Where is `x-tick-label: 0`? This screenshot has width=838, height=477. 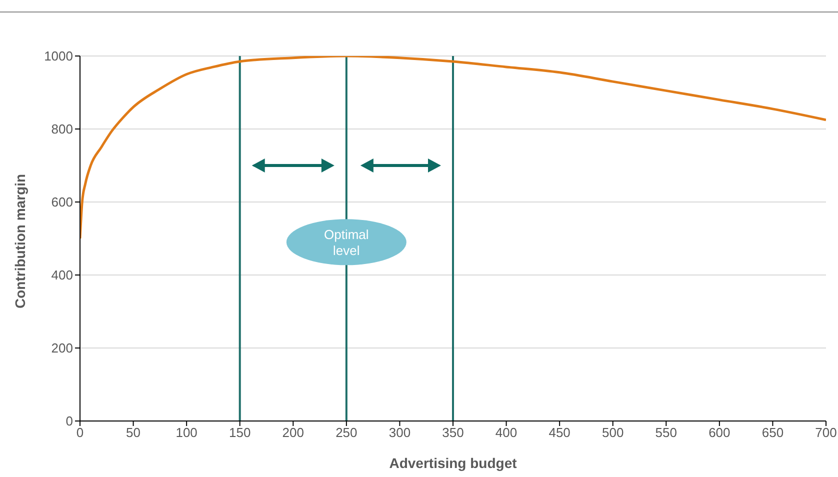
x-tick-label: 0 is located at coordinates (80, 432).